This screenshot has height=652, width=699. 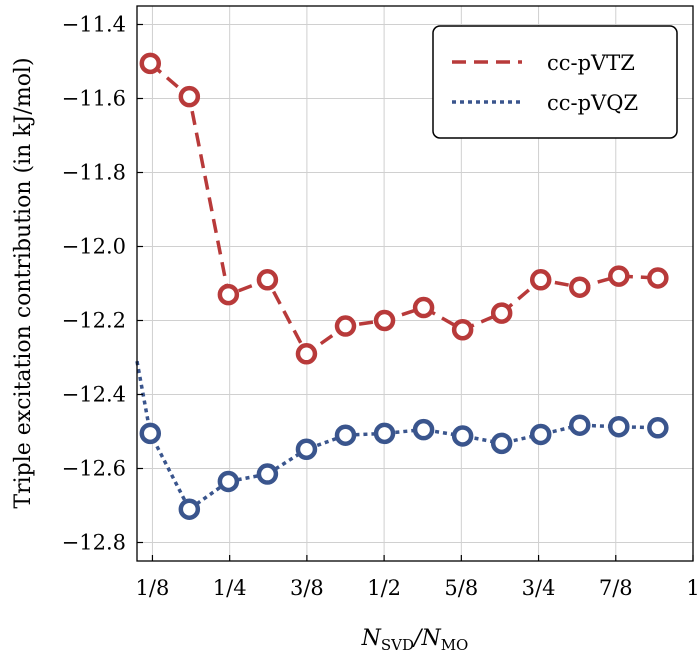 I want to click on x-tick-label: 3/8, so click(x=307, y=588).